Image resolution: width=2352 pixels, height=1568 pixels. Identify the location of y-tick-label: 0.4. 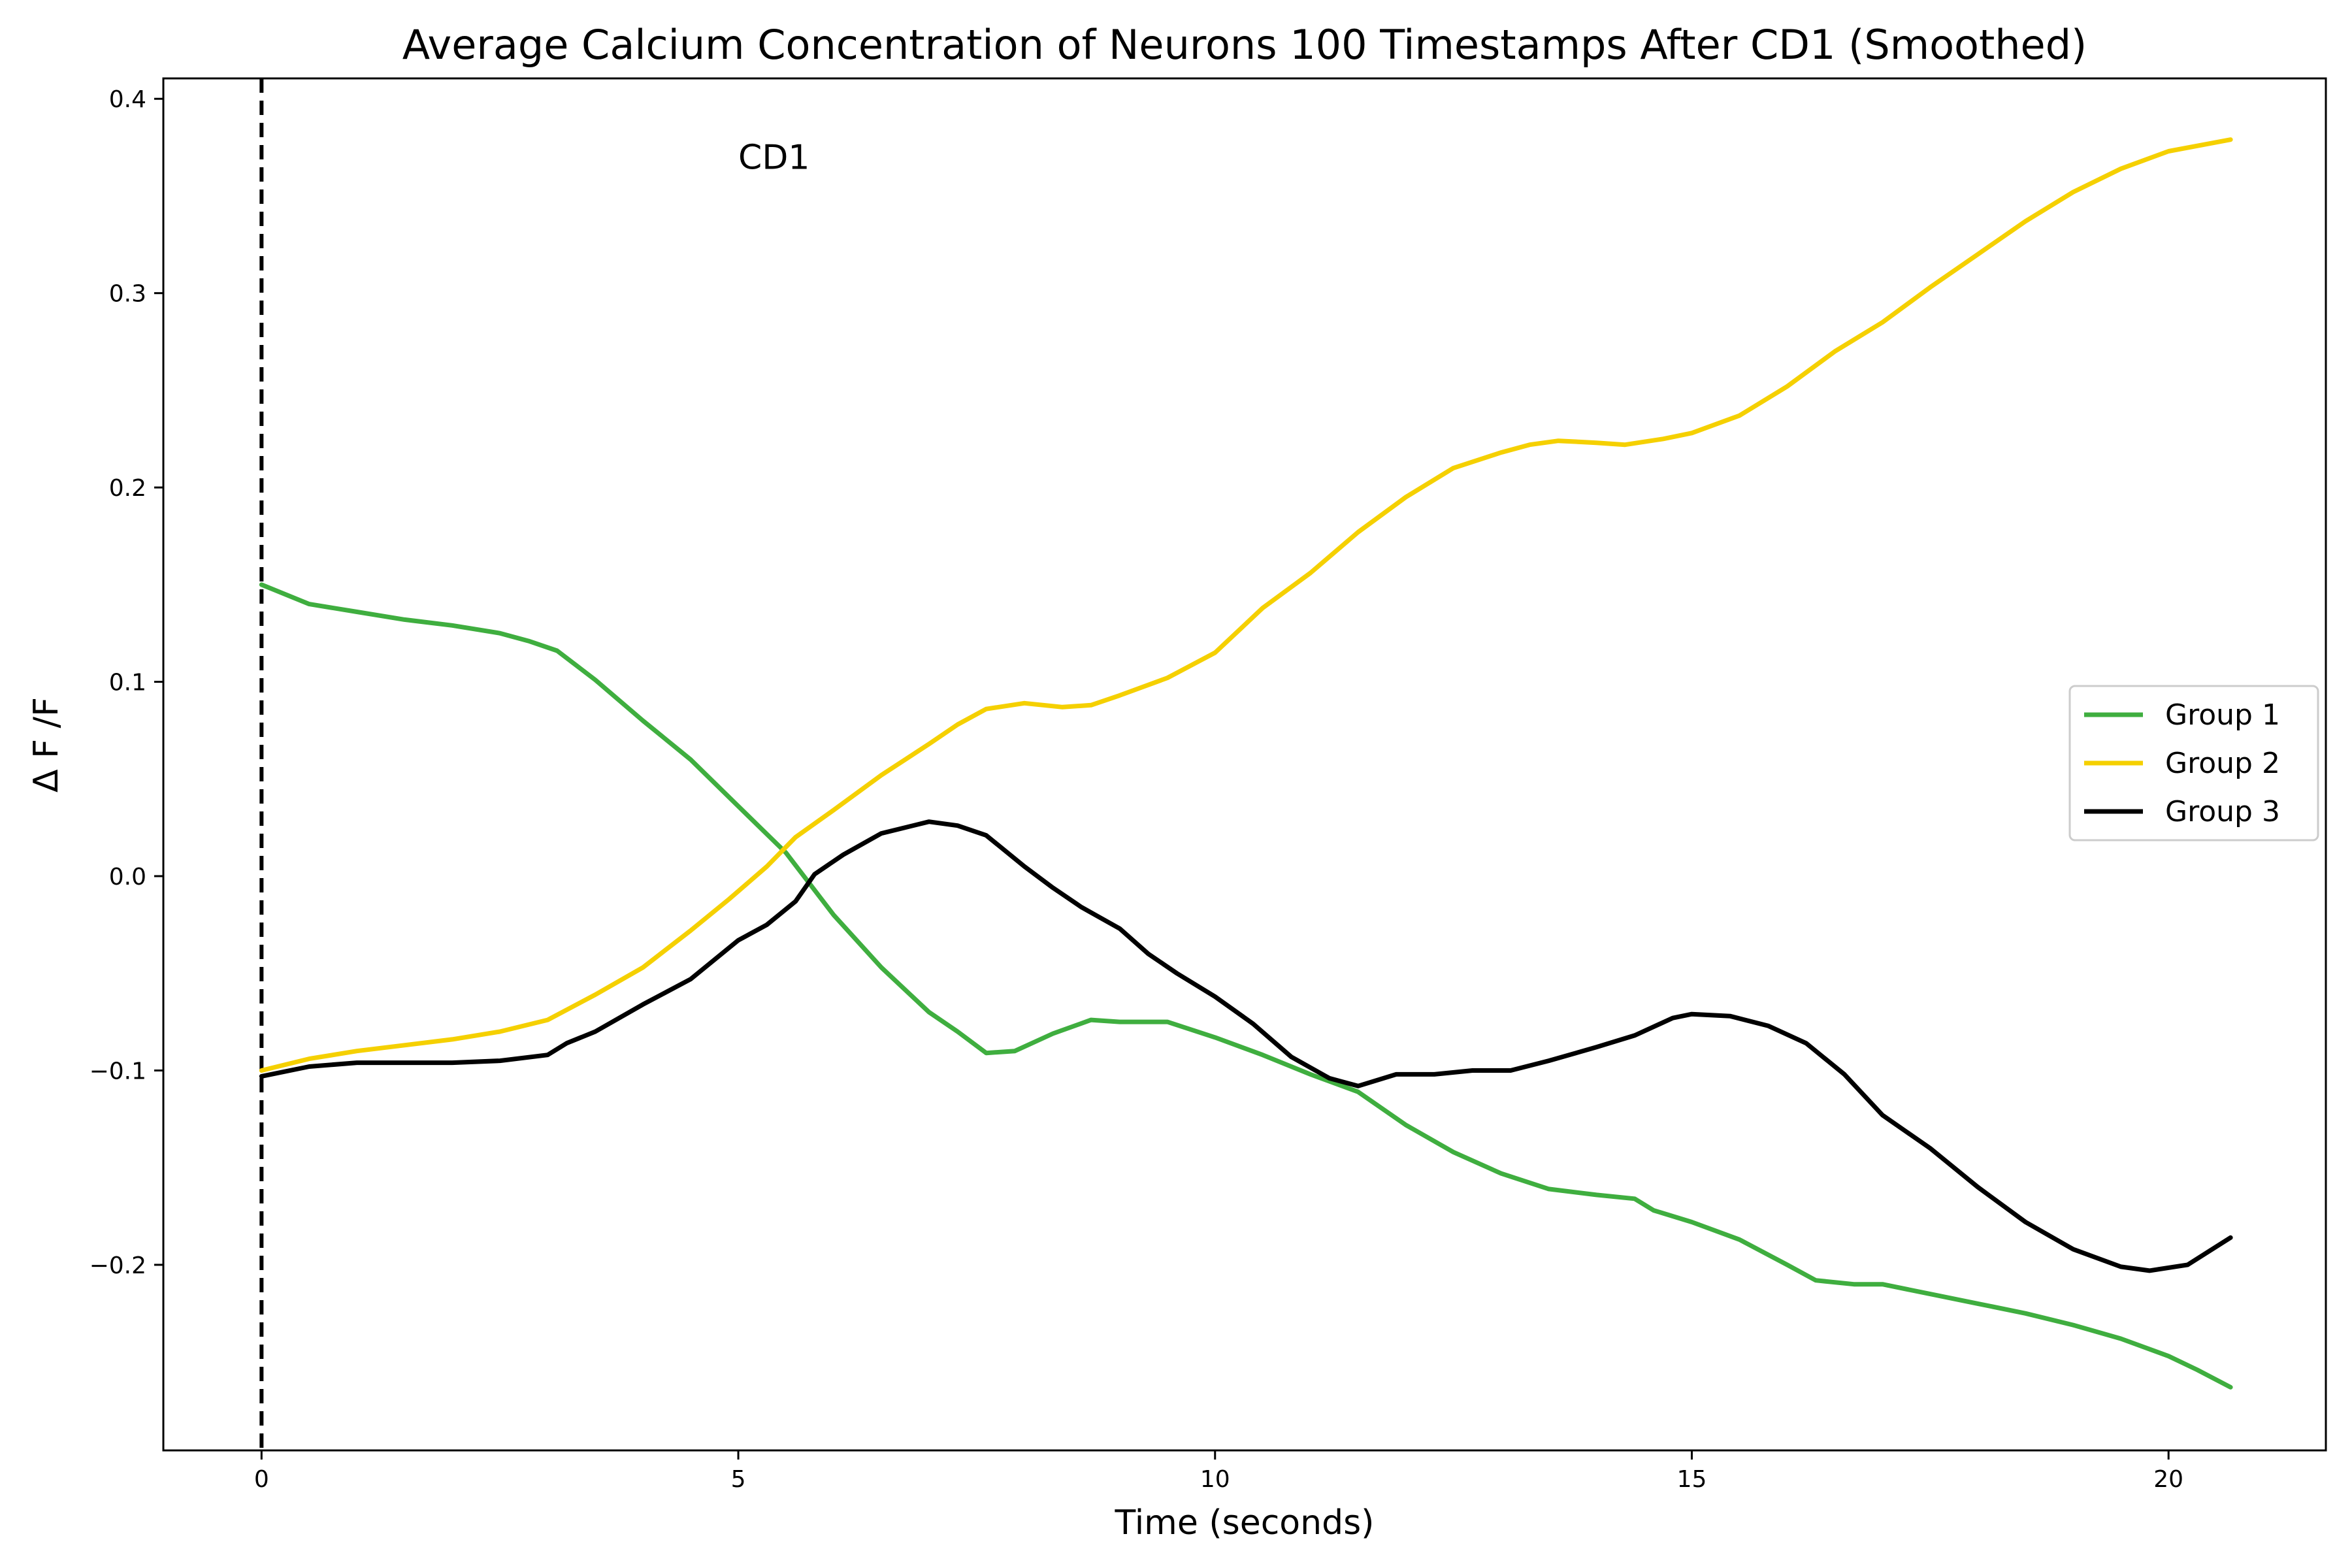
(127, 99).